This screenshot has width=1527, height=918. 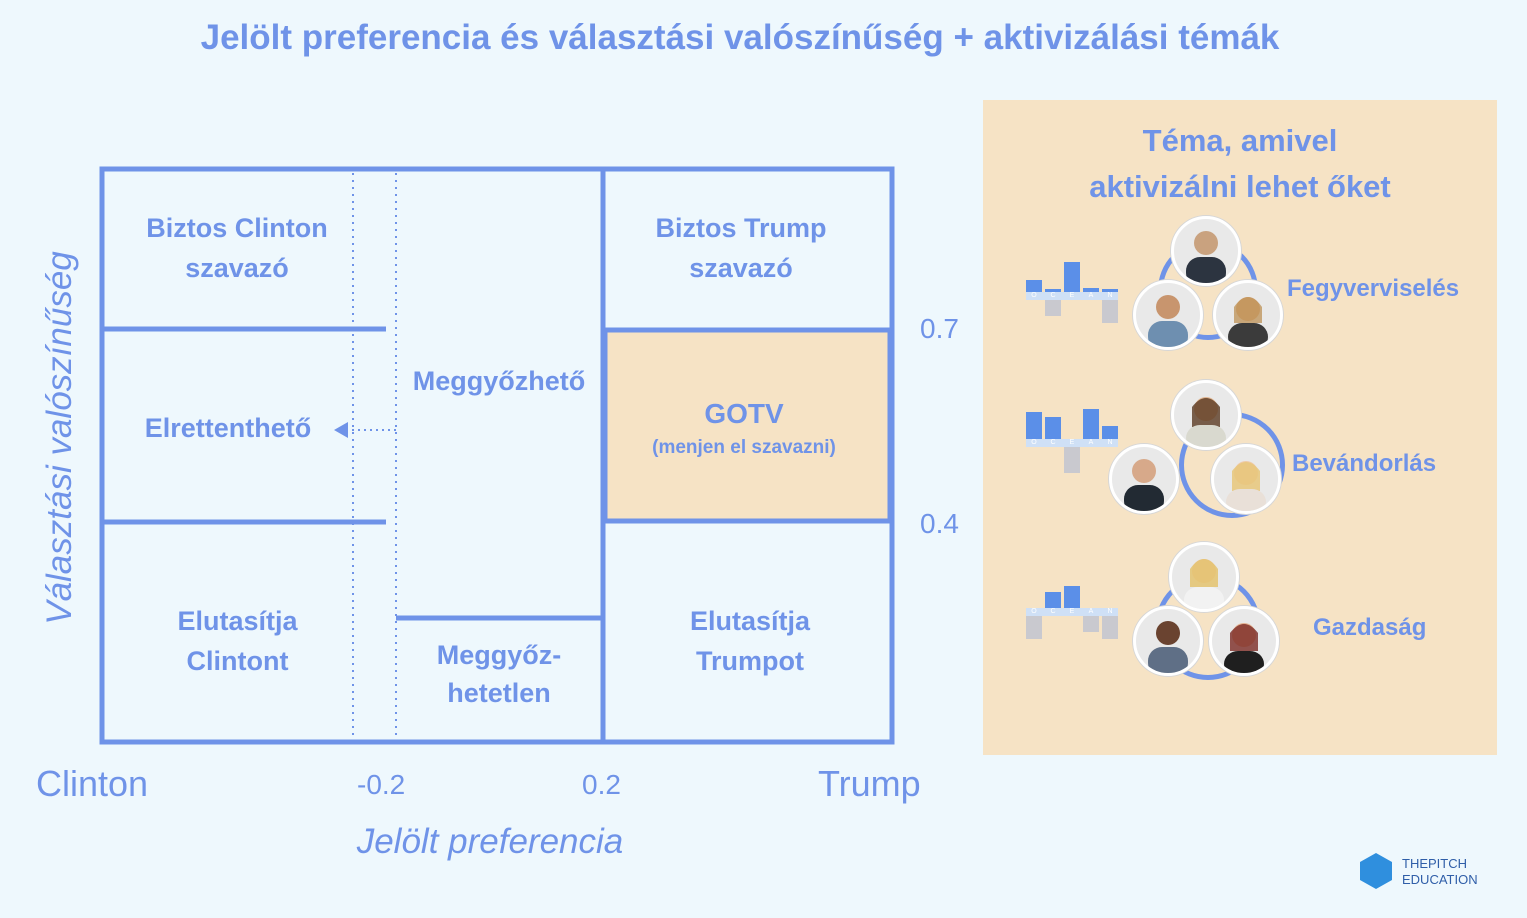 I want to click on topic-label-economy: Gazdaság, so click(x=1370, y=627).